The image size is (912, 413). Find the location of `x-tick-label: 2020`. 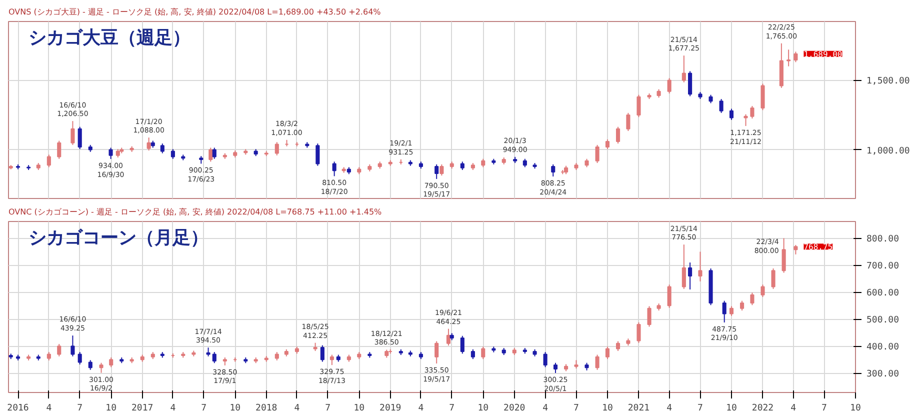

x-tick-label: 2020 is located at coordinates (515, 408).